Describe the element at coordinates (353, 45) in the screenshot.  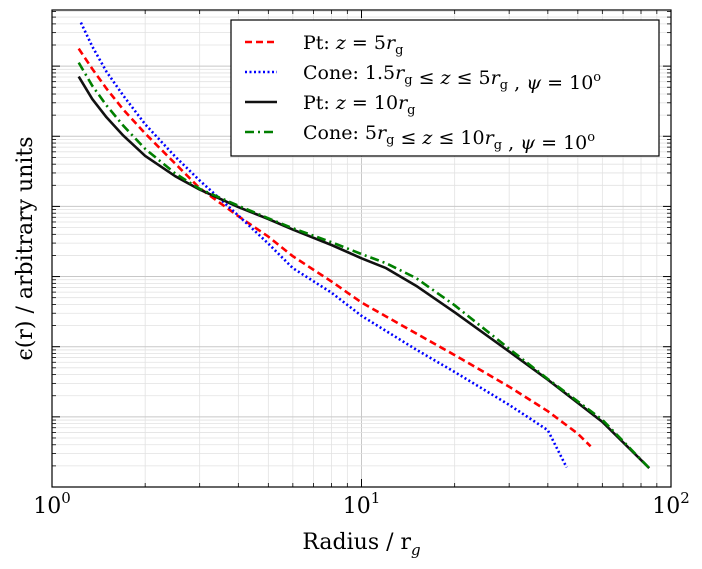
I see `legend-label-0: Pt: z = 5rg` at that location.